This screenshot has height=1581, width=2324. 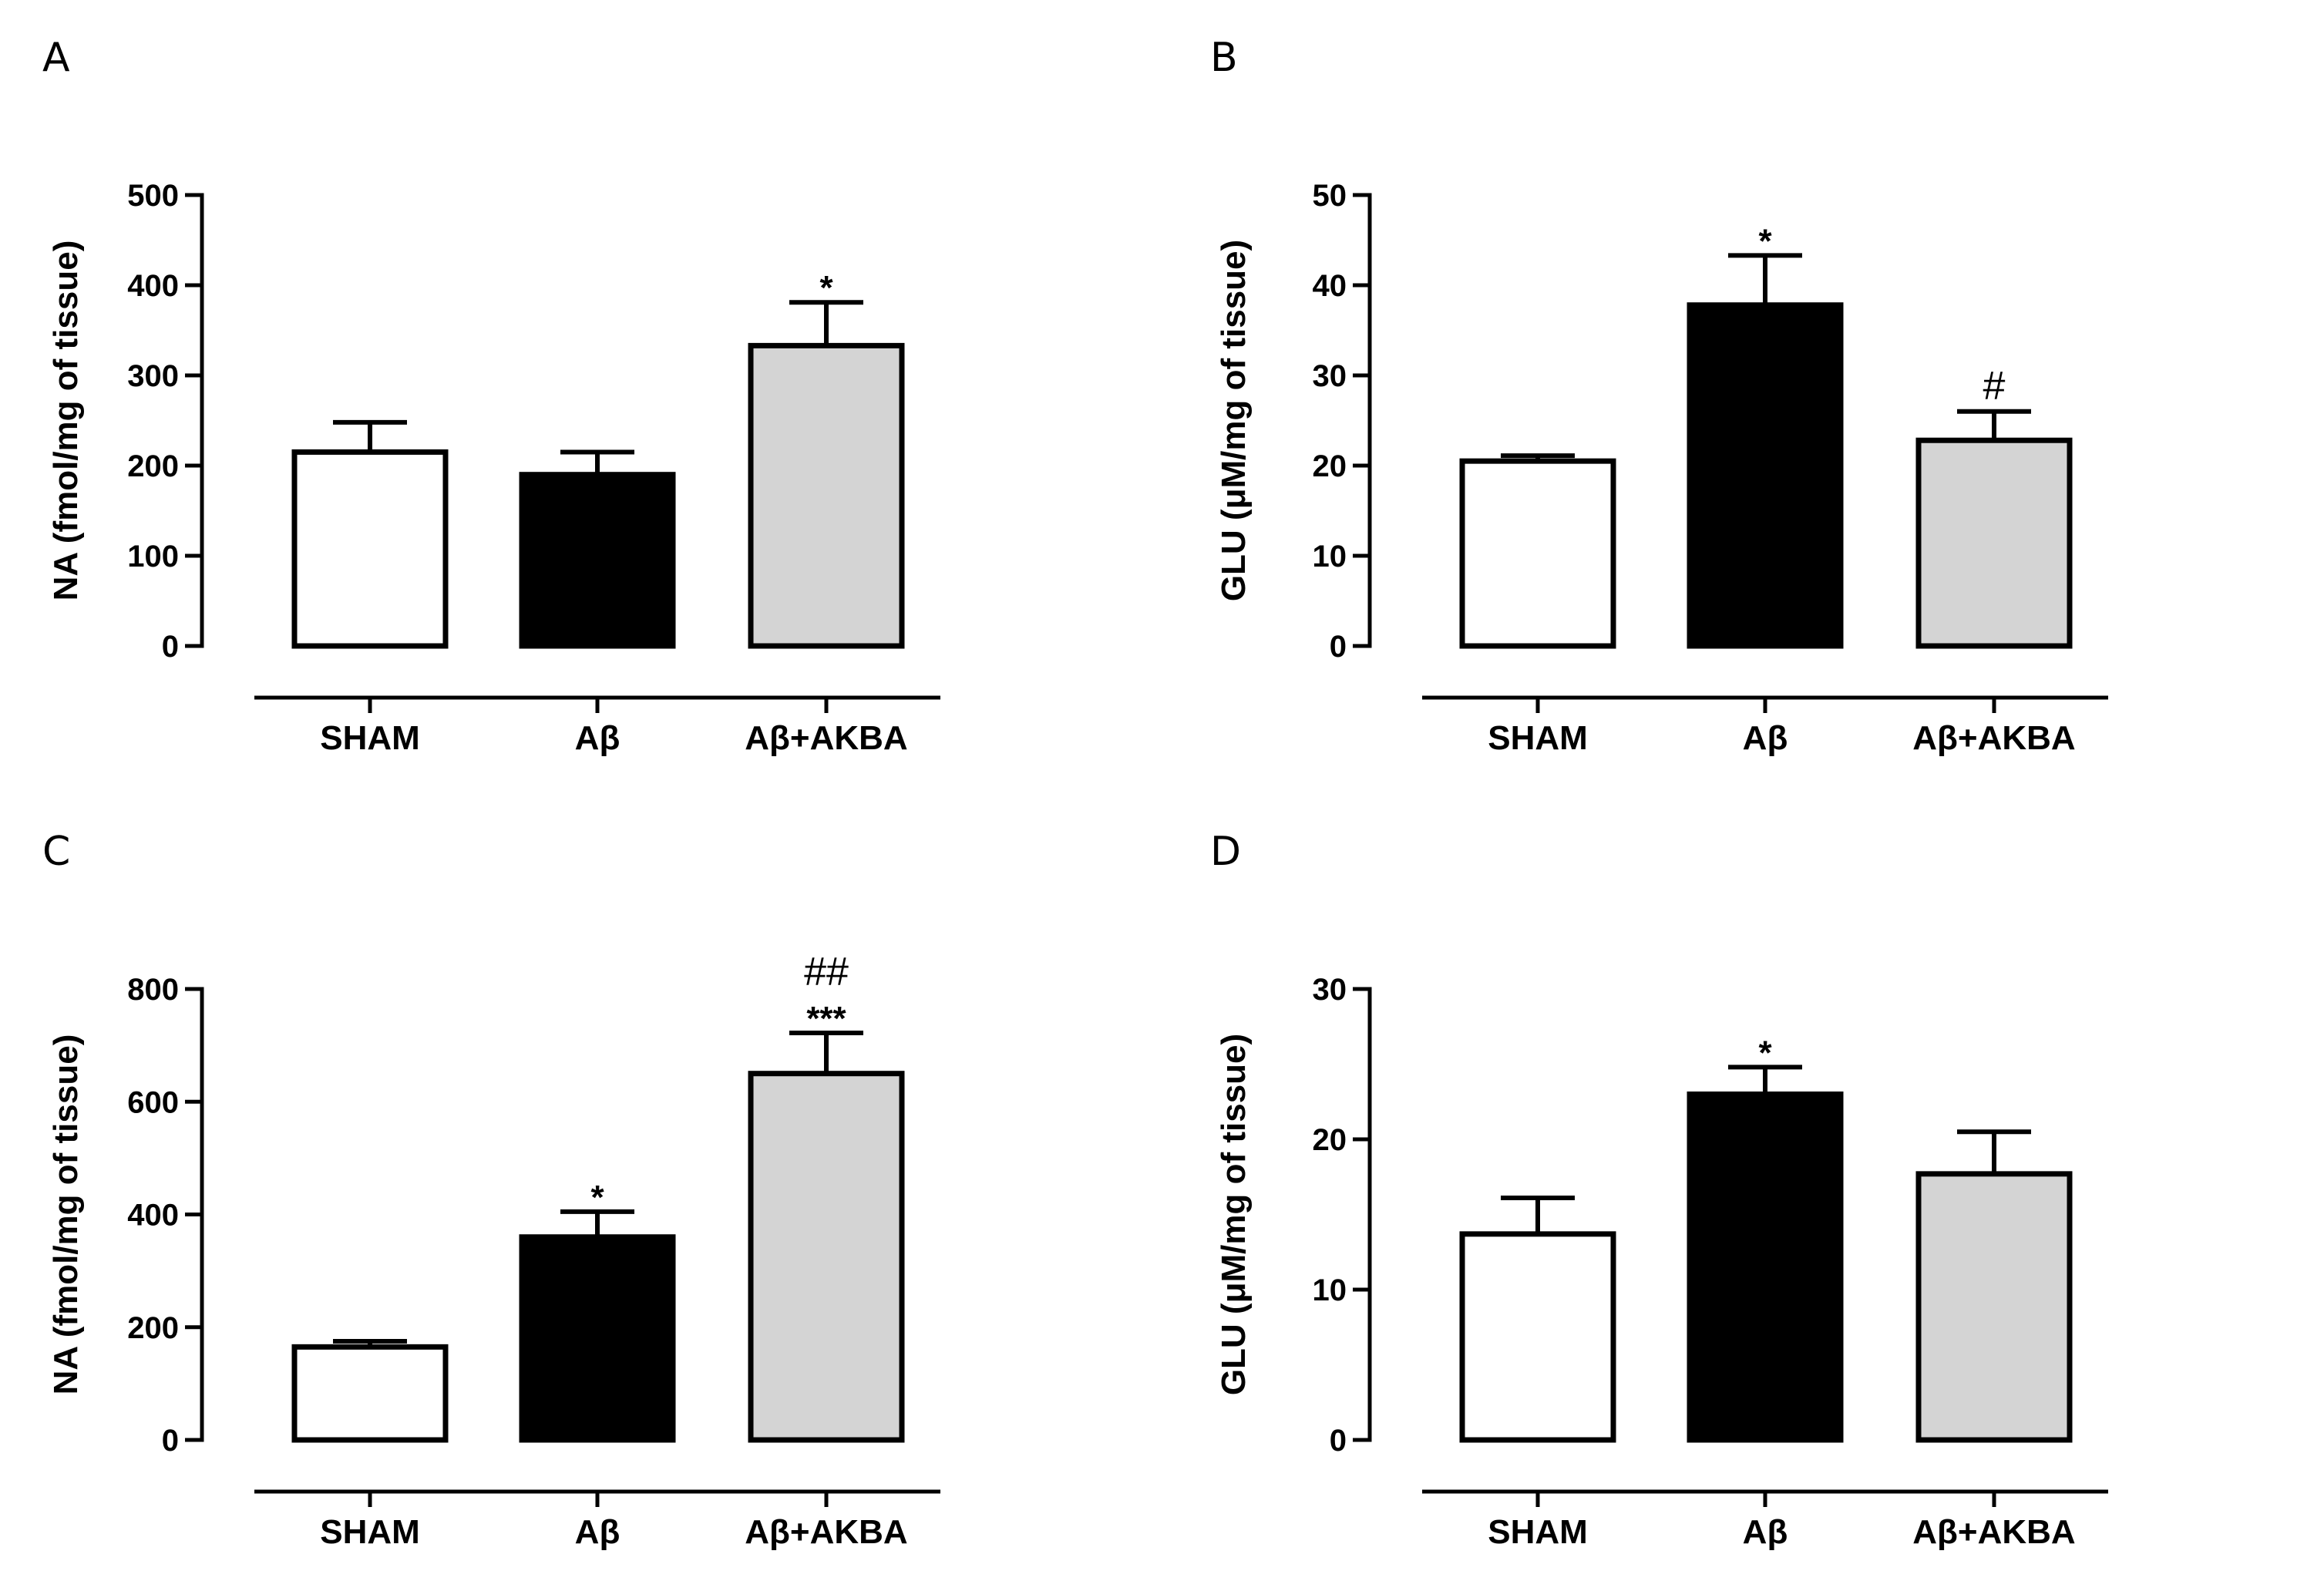 What do you see at coordinates (1330, 286) in the screenshot?
I see `y-tick-label: 40` at bounding box center [1330, 286].